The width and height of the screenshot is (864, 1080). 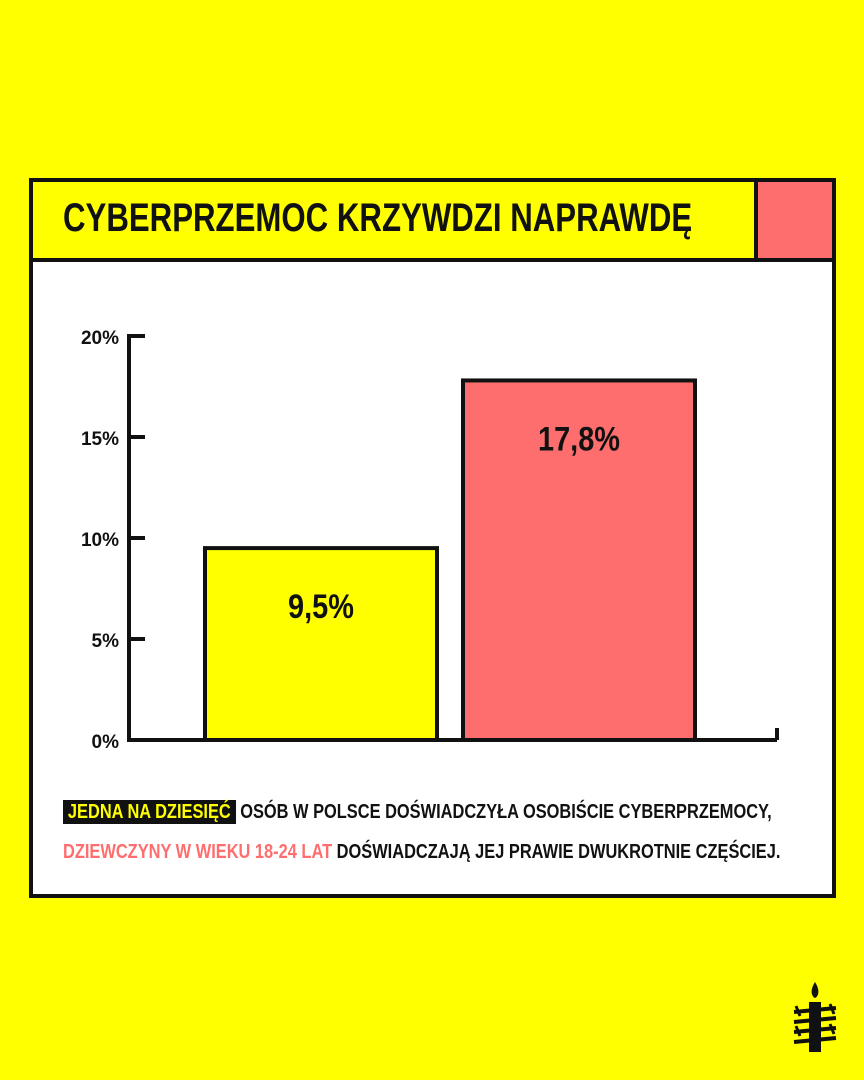 What do you see at coordinates (579, 438) in the screenshot?
I see `bar-value-label-2: 17,8%` at bounding box center [579, 438].